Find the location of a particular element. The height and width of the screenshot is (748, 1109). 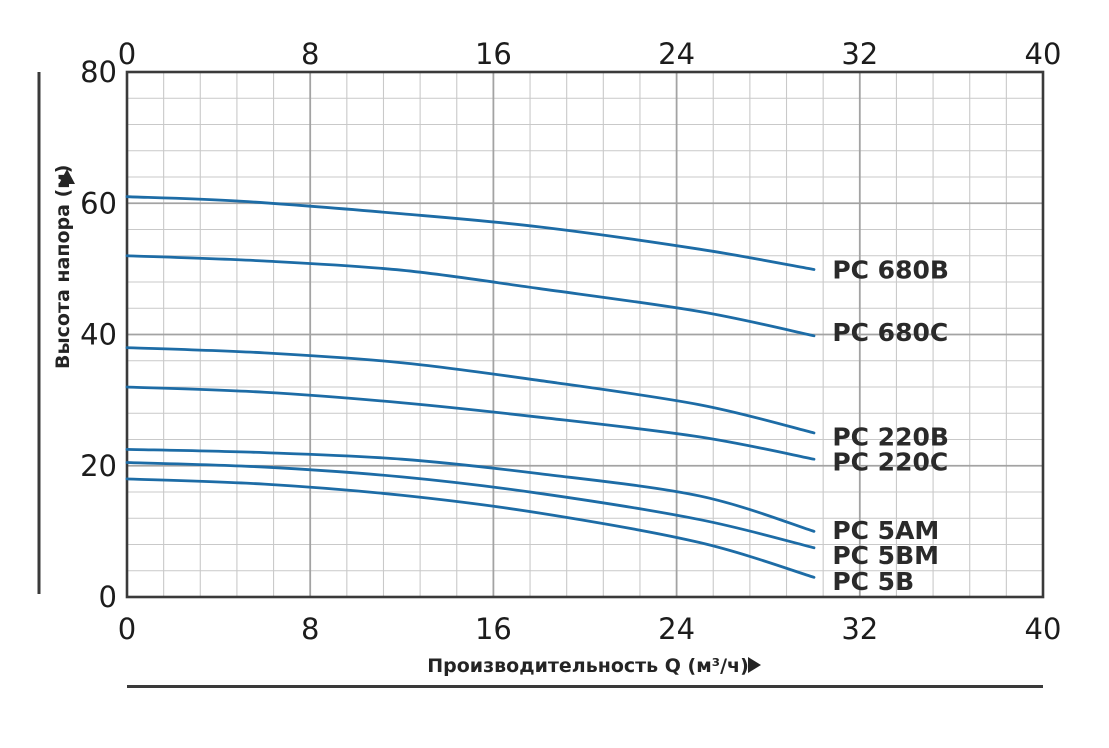

x-axis-title: Производительность Q (м³/ч) is located at coordinates (588, 666).